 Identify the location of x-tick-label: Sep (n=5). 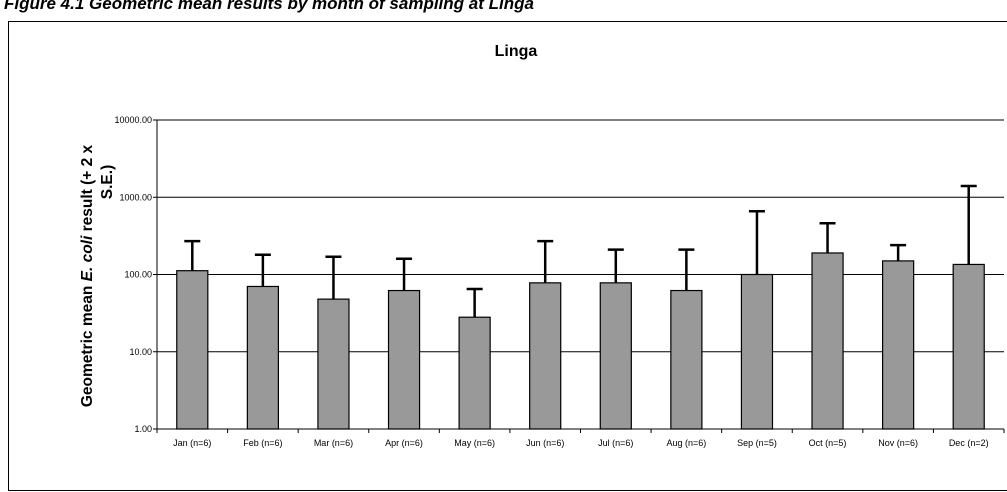
(757, 443).